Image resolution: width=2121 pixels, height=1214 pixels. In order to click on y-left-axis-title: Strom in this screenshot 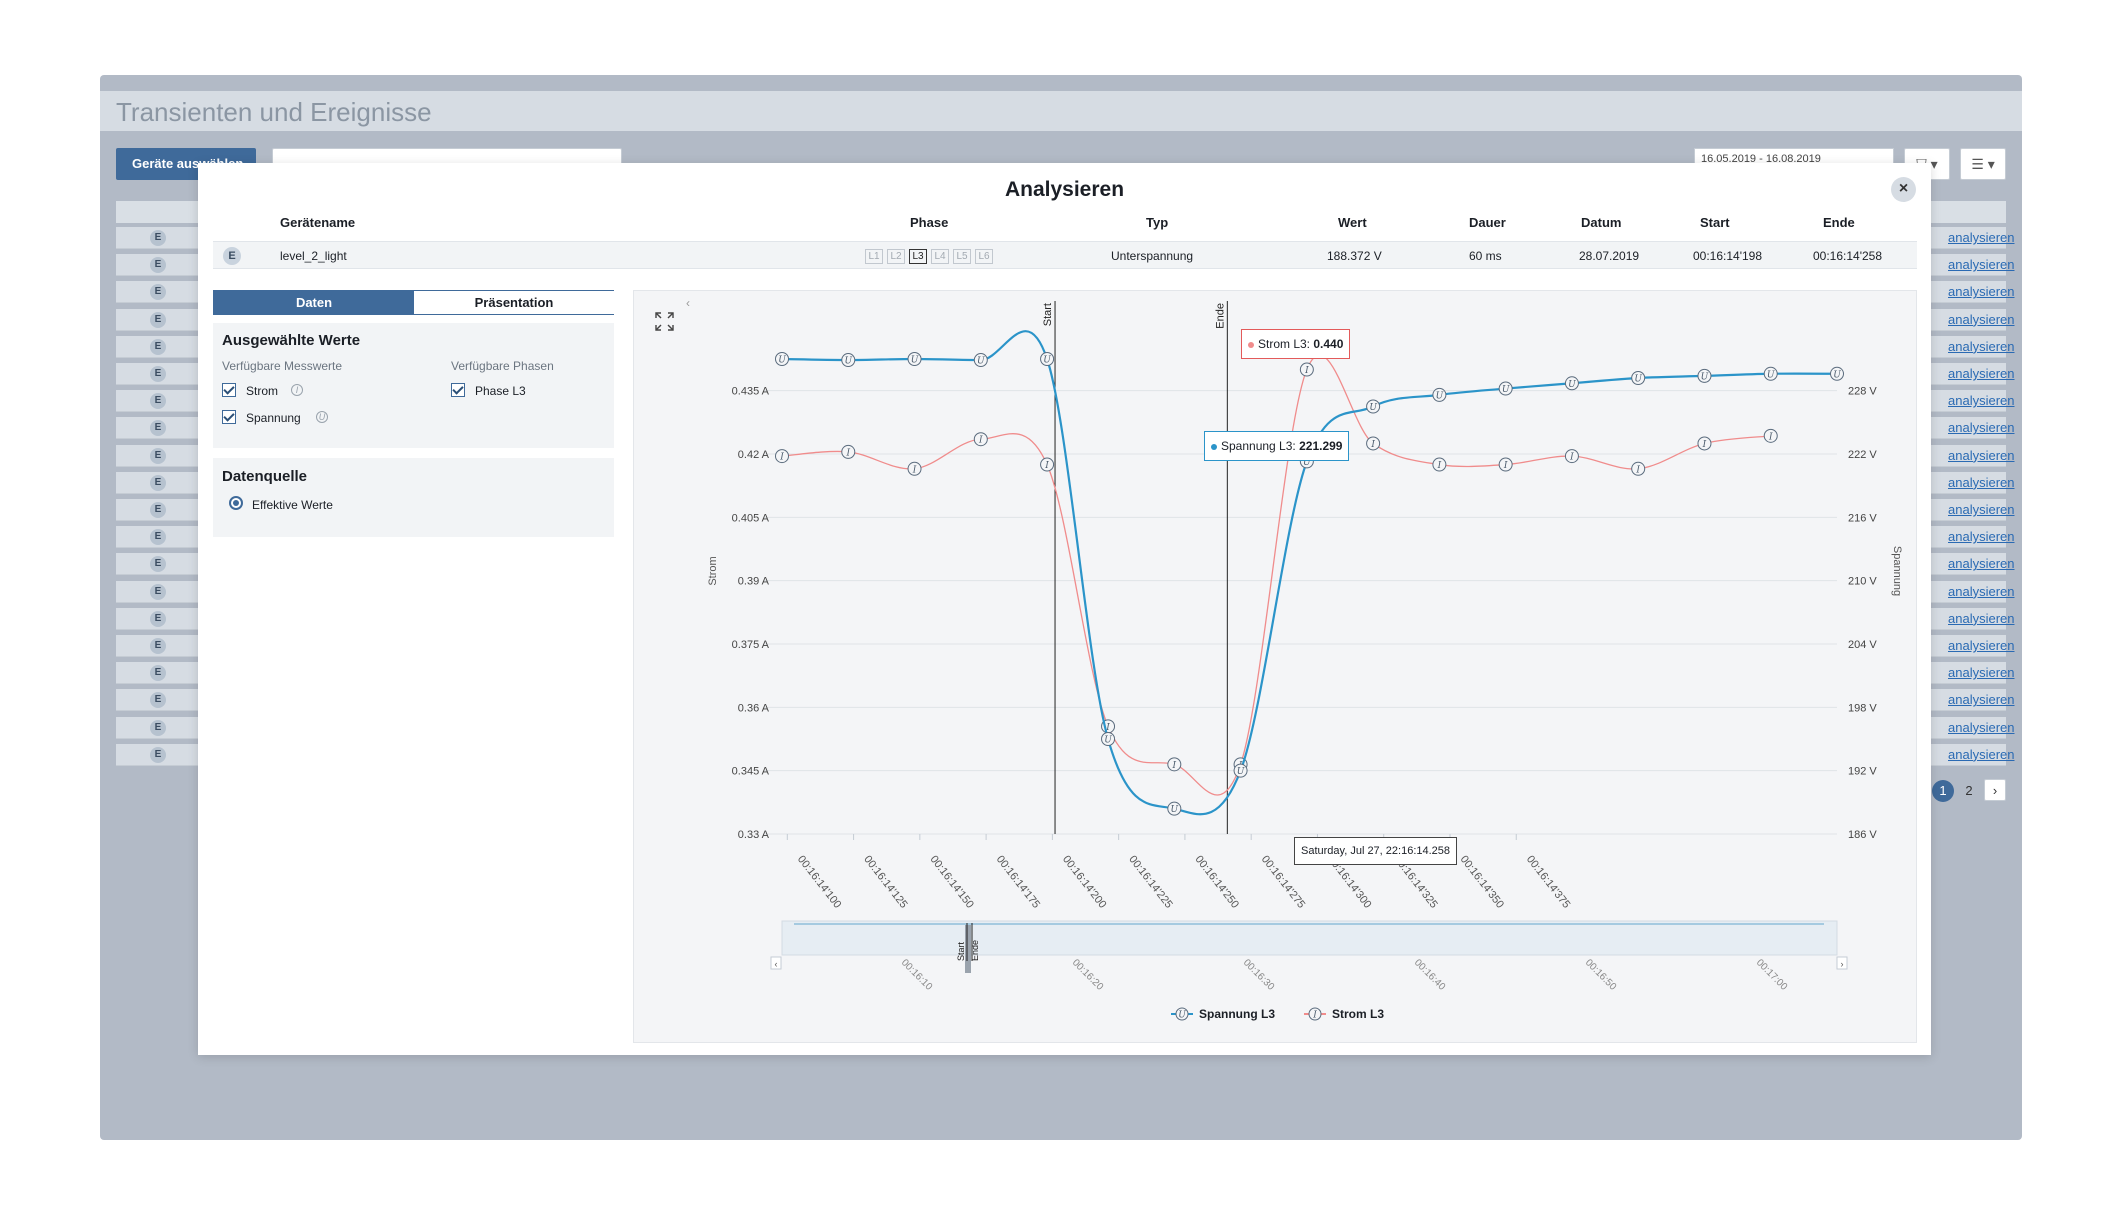, I will do `click(713, 570)`.